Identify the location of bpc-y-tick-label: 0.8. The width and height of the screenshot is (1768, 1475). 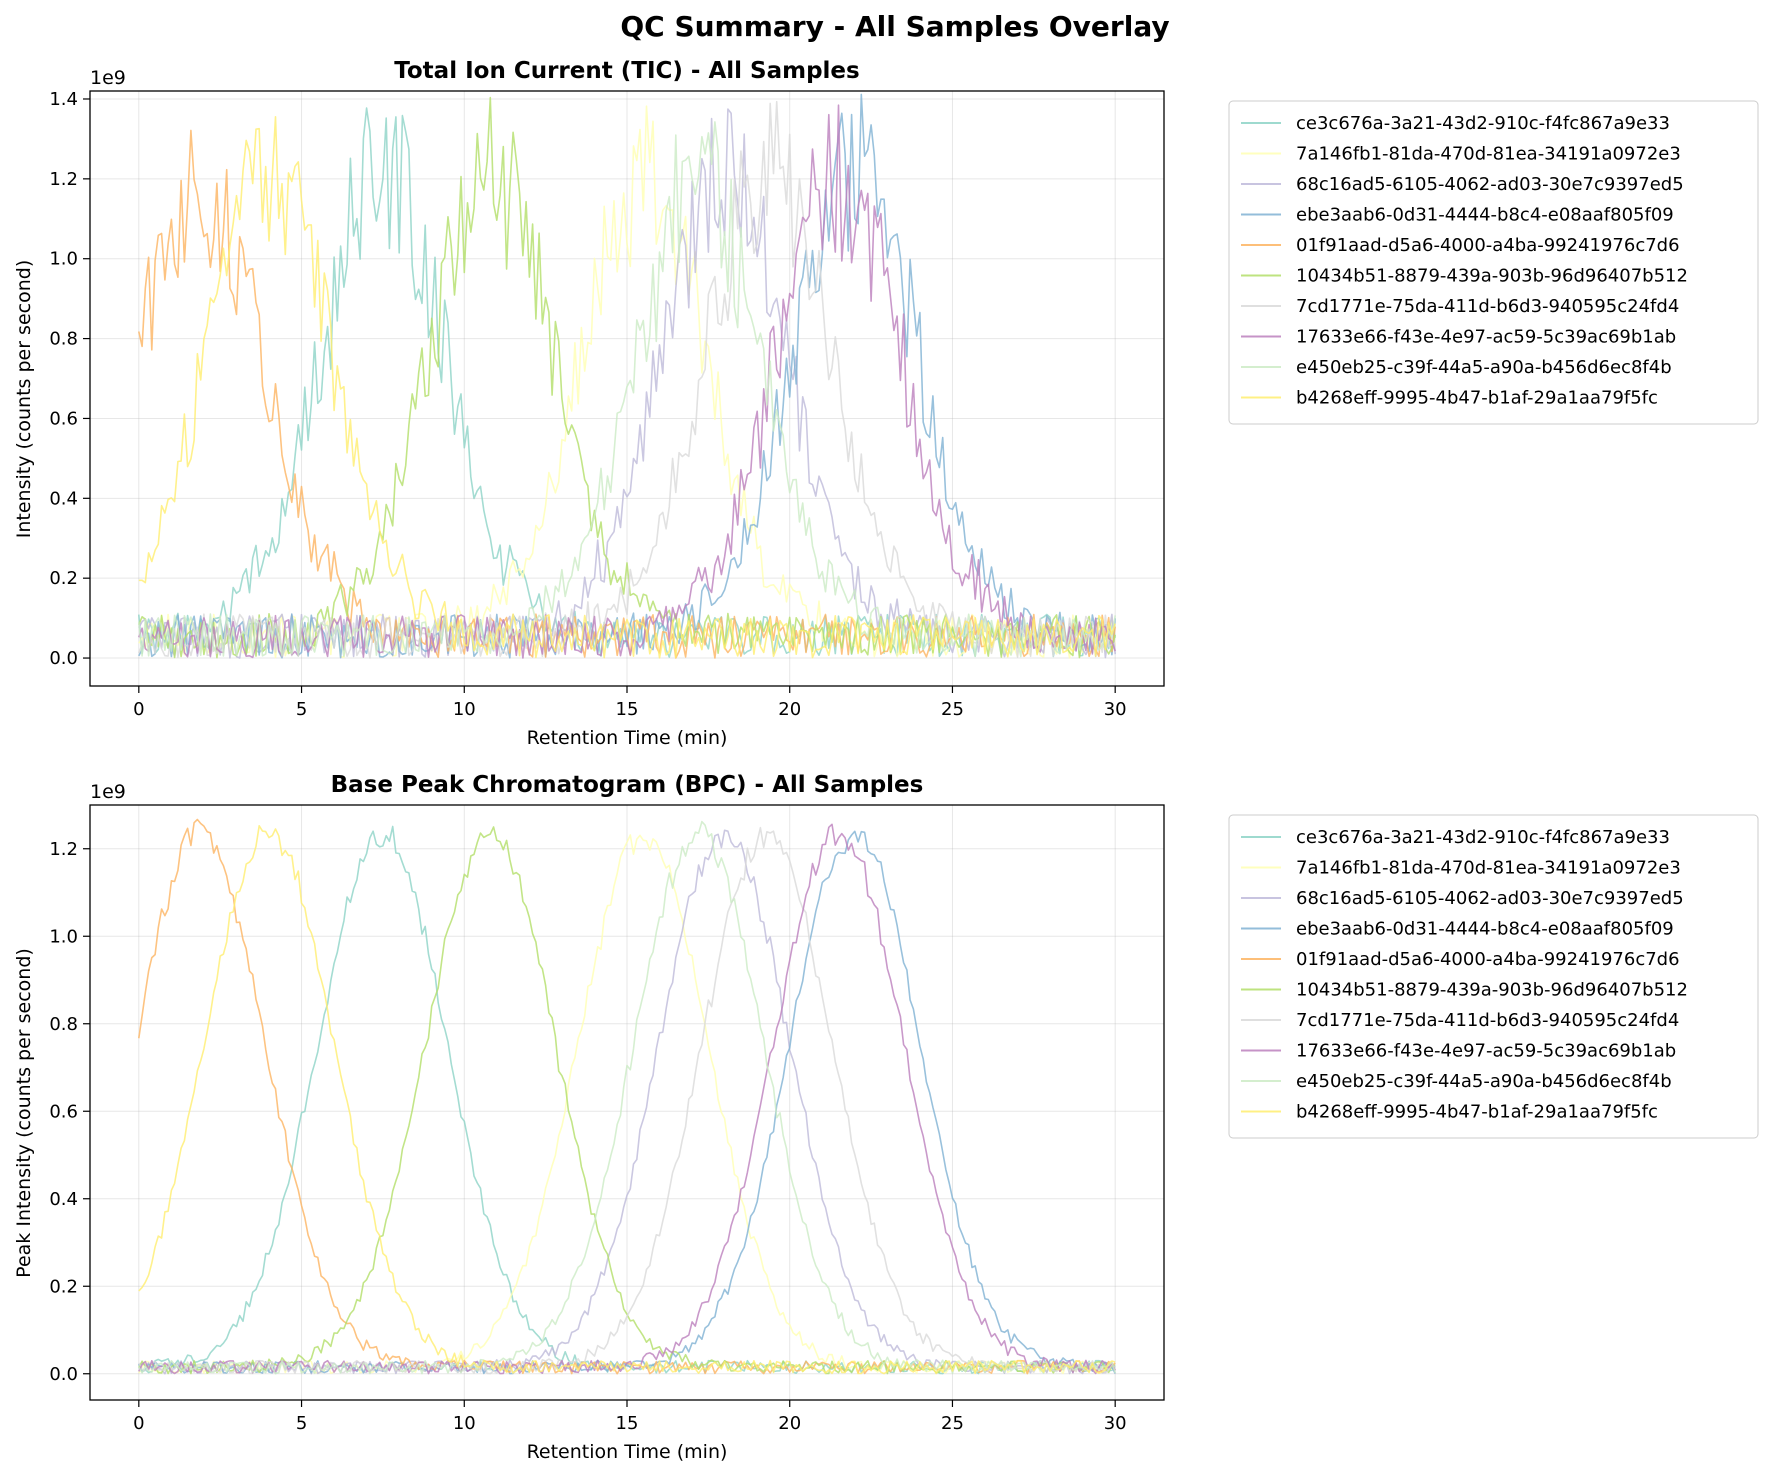
(63, 1024).